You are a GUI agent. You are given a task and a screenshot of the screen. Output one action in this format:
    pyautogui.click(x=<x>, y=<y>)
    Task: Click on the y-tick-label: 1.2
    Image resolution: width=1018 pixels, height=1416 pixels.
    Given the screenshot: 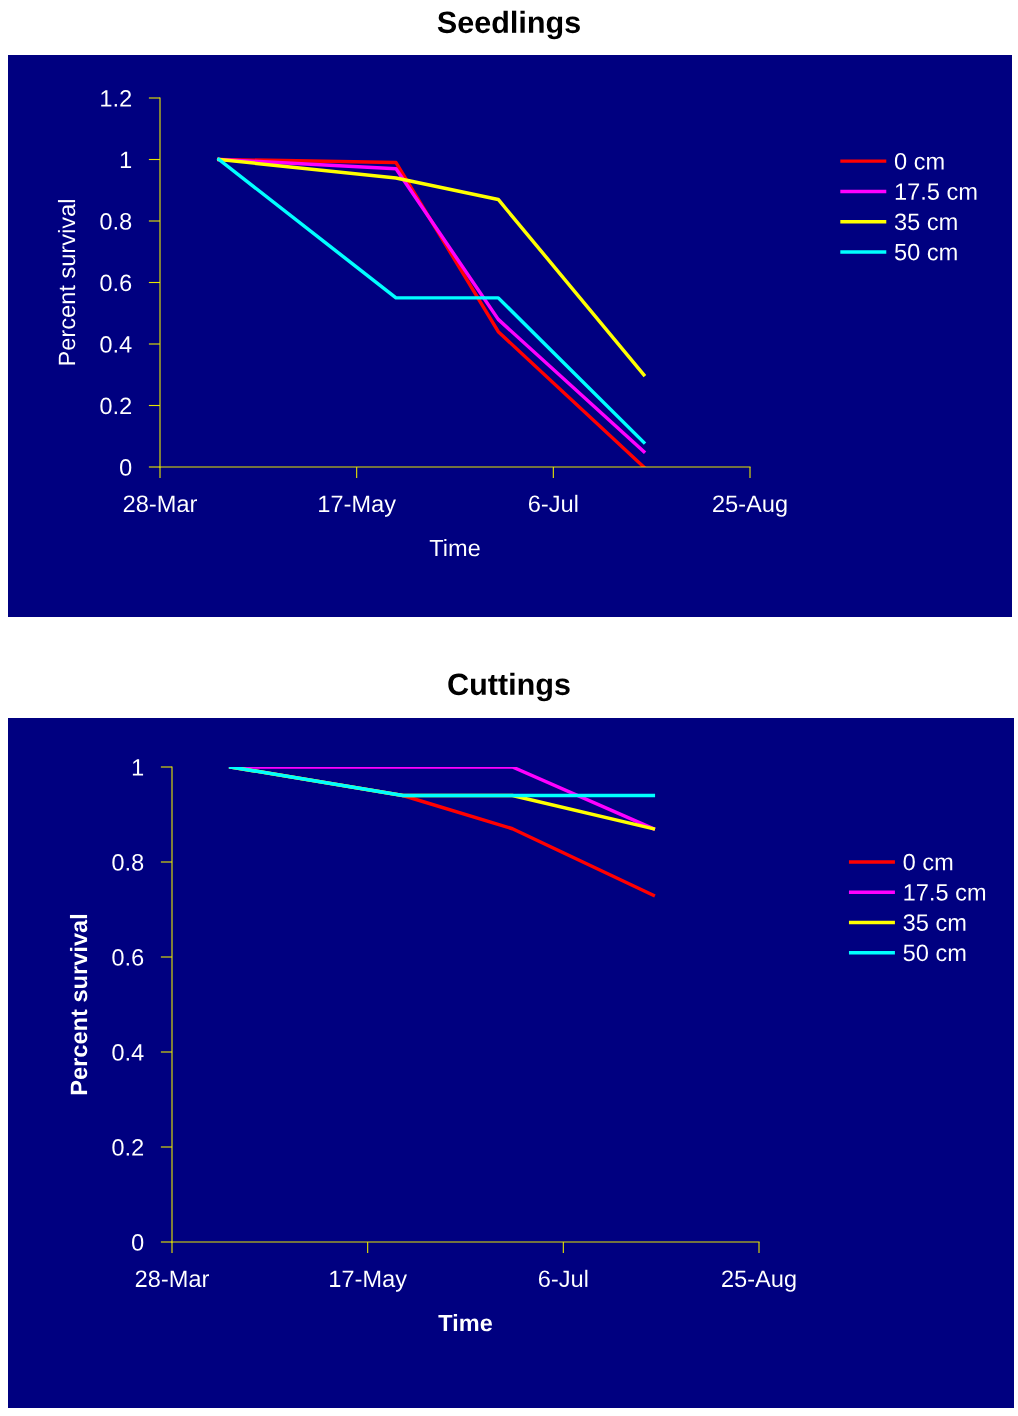 What is the action you would take?
    pyautogui.click(x=116, y=98)
    